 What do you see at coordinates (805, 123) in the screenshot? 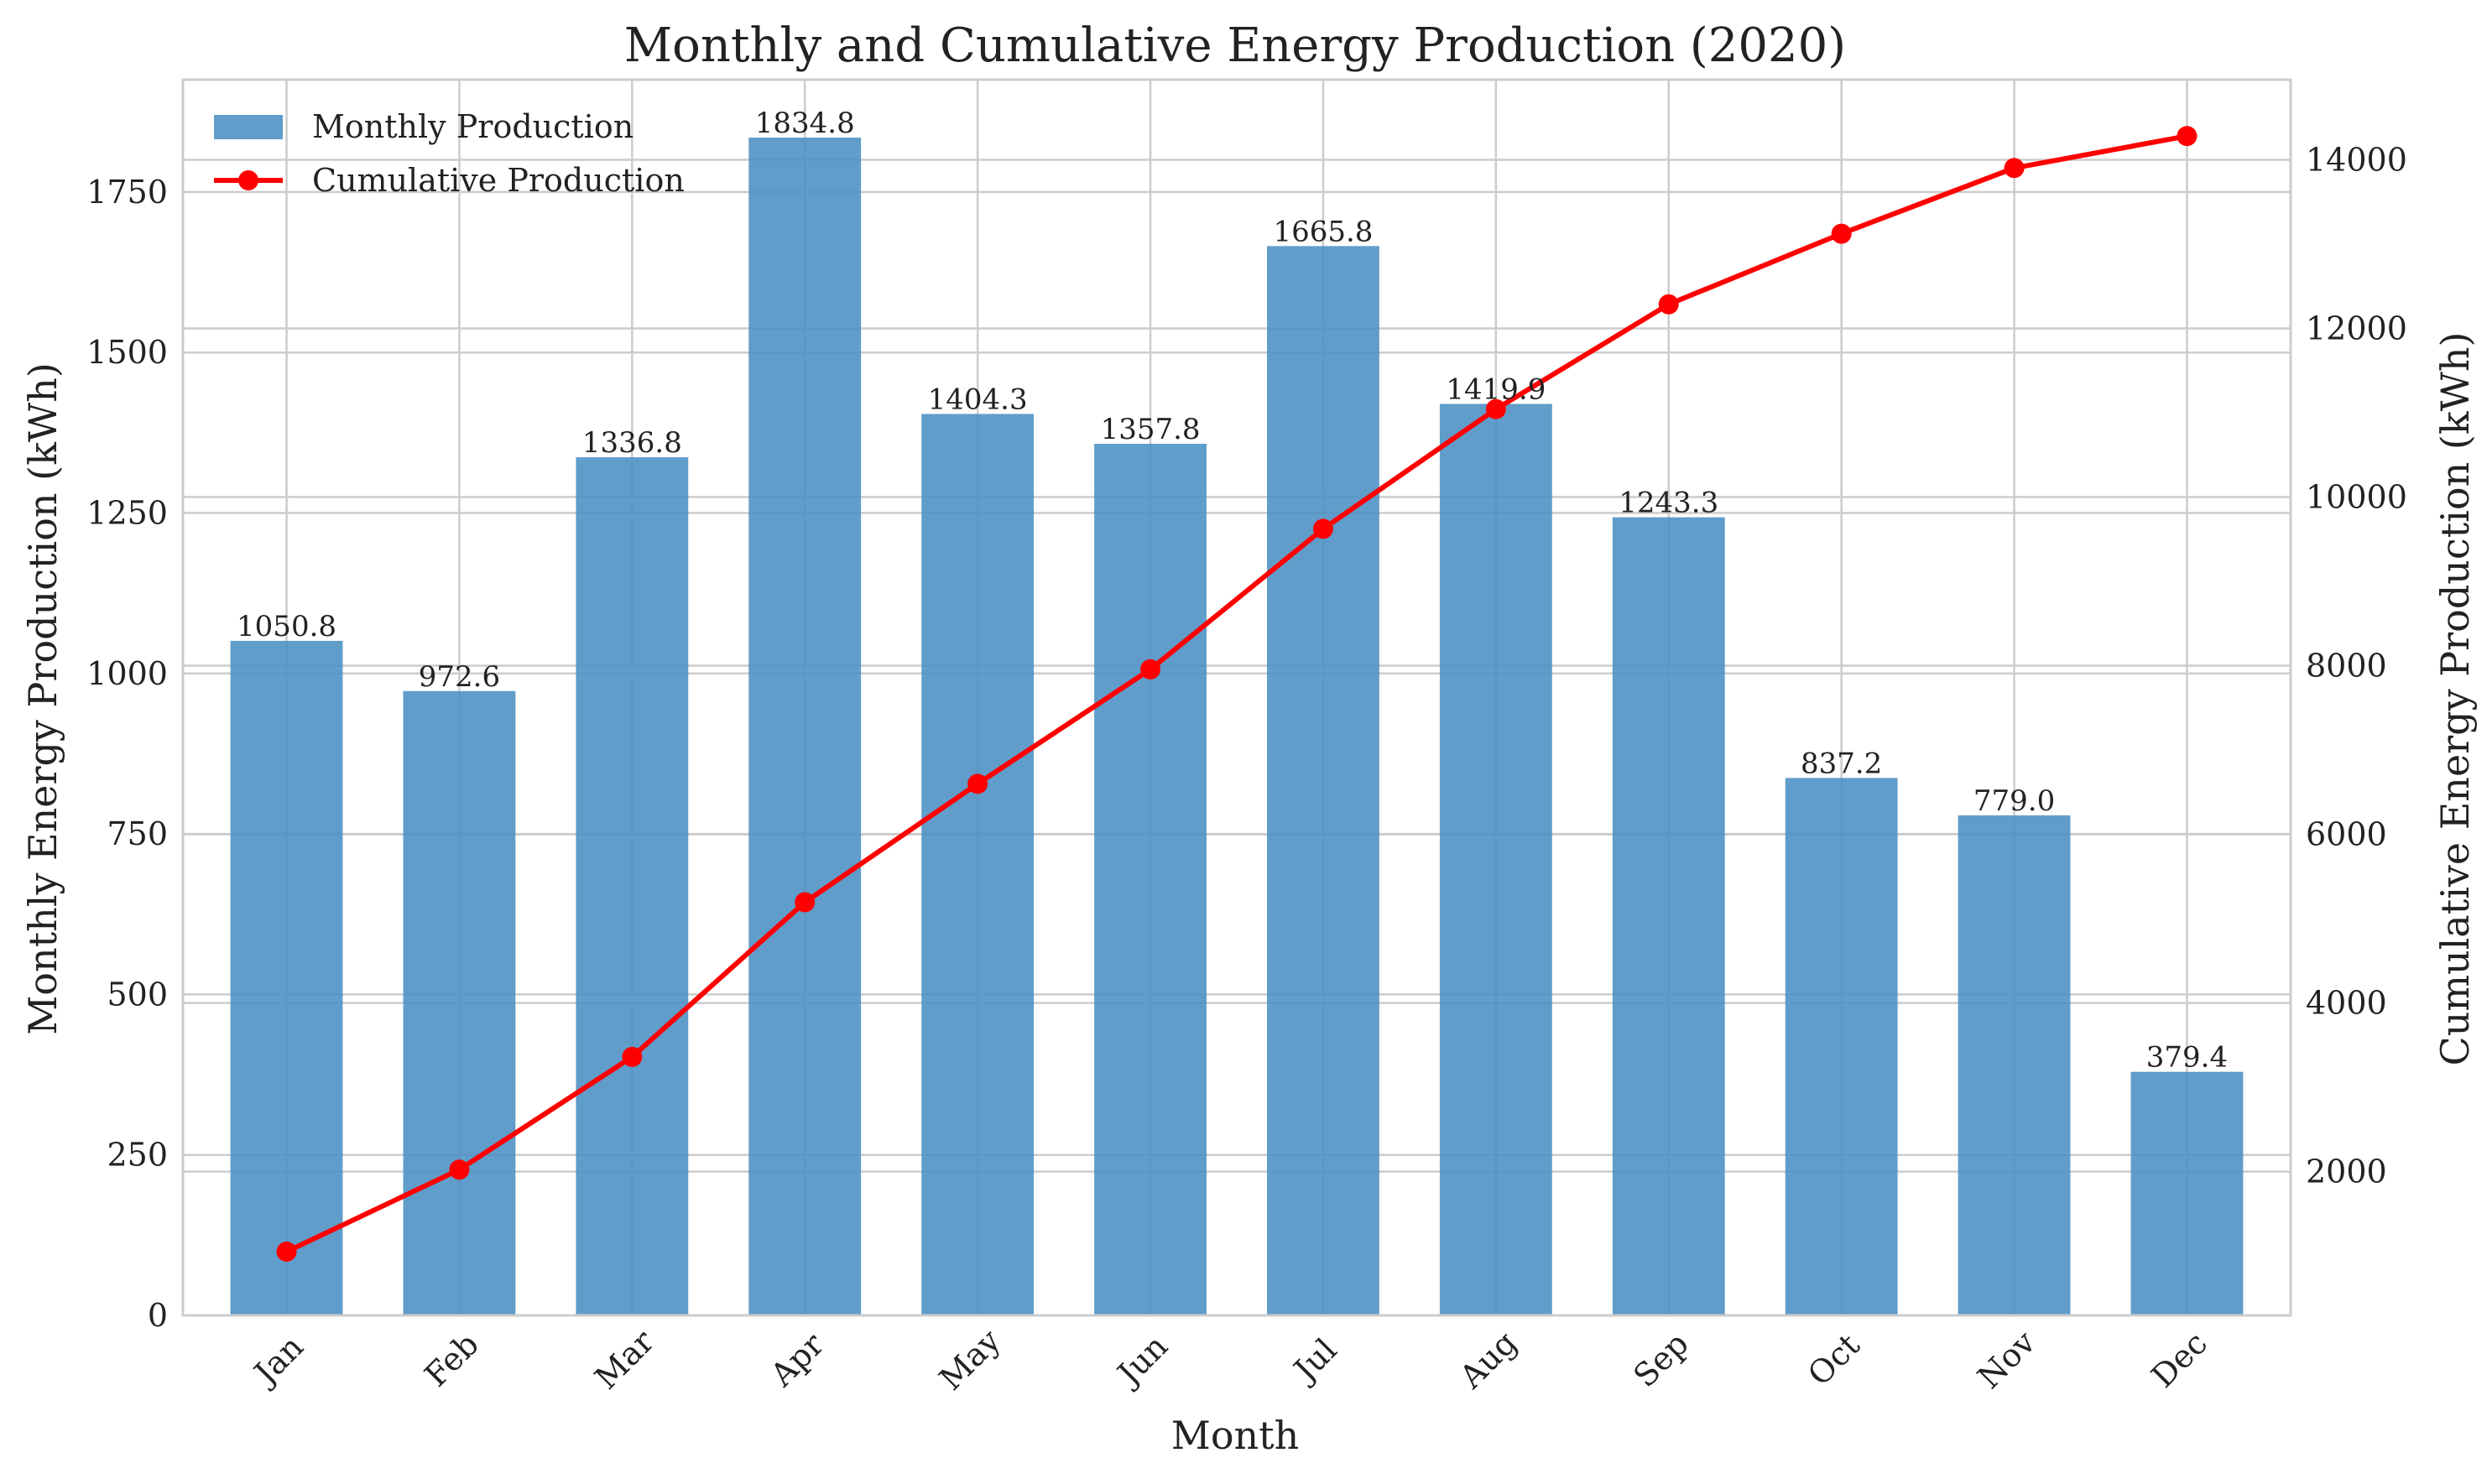
I see `bar-value-label: 1834.8` at bounding box center [805, 123].